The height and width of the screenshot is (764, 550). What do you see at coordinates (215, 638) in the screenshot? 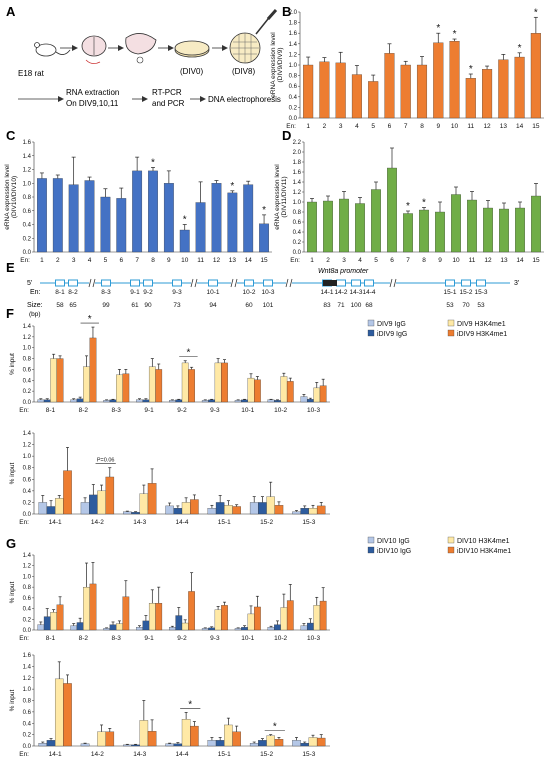
I see `x-tick-label: 9-3` at bounding box center [215, 638].